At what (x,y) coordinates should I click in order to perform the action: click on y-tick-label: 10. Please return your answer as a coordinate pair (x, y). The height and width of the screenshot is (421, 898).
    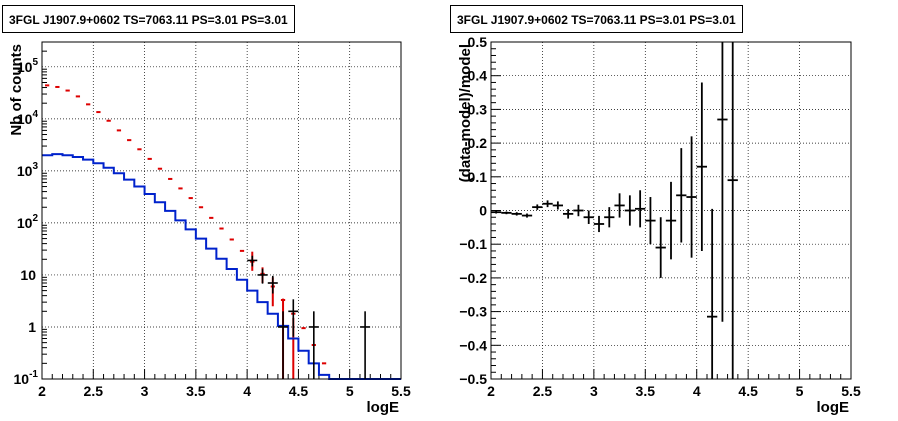
    Looking at the image, I should click on (28, 275).